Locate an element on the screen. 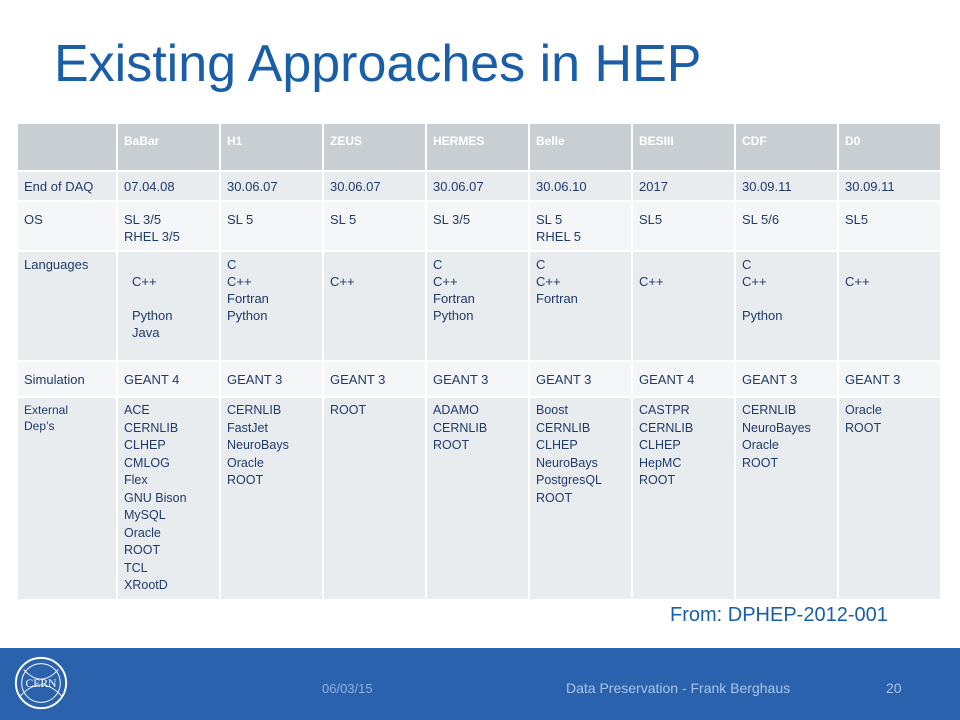  footer-date: 06/03/15 is located at coordinates (347, 688).